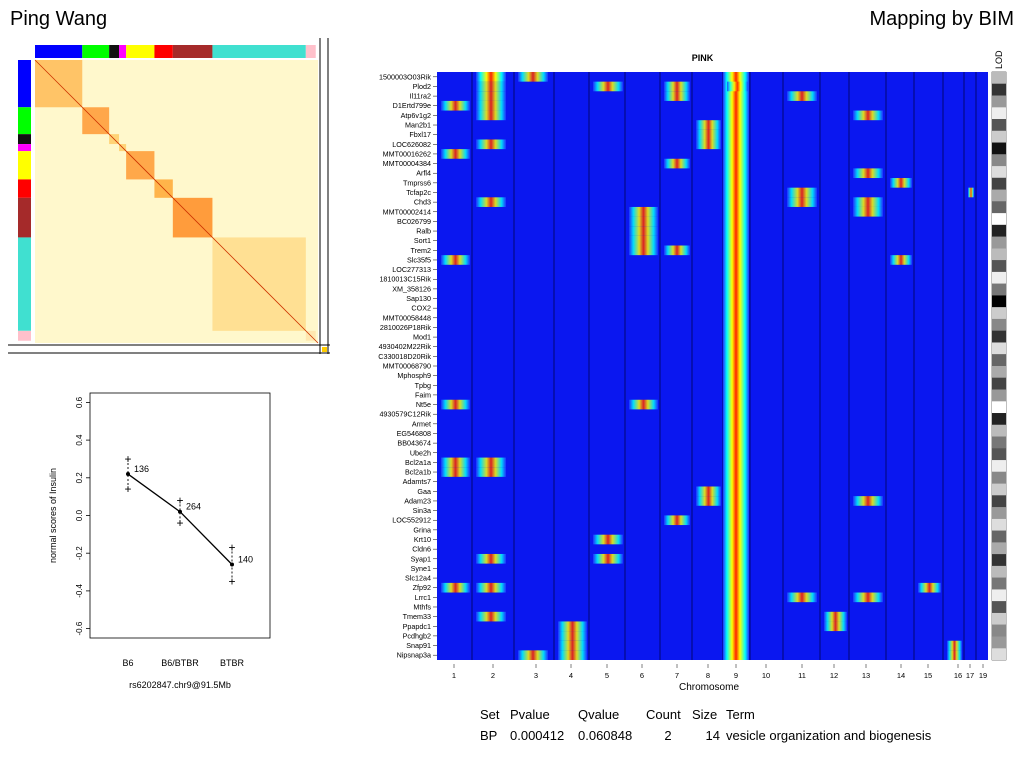 The height and width of the screenshot is (768, 1024). Describe the element at coordinates (417, 182) in the screenshot. I see `gene-label: Tmprss6` at that location.